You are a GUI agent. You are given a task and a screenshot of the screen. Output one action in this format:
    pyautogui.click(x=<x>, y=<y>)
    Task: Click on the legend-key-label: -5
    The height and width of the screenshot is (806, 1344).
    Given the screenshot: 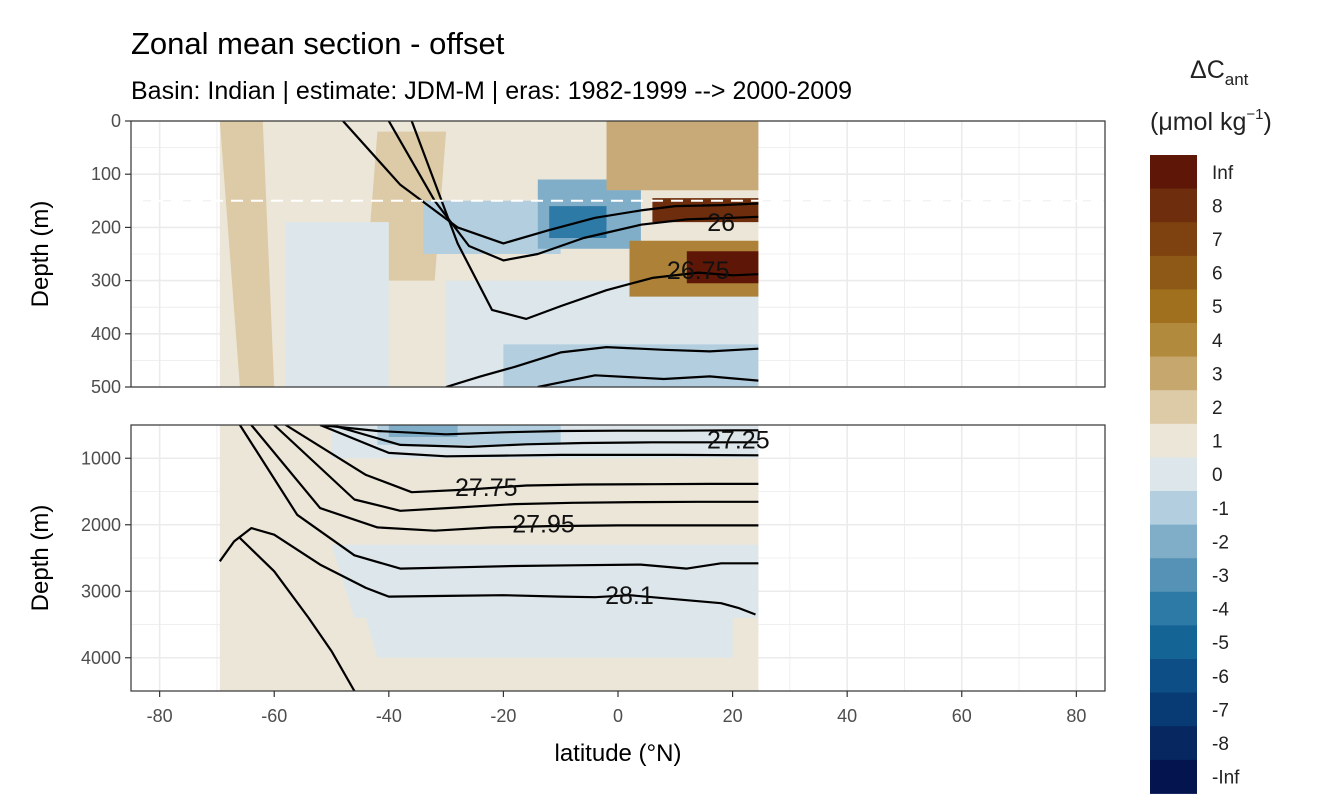 What is the action you would take?
    pyautogui.click(x=1220, y=643)
    